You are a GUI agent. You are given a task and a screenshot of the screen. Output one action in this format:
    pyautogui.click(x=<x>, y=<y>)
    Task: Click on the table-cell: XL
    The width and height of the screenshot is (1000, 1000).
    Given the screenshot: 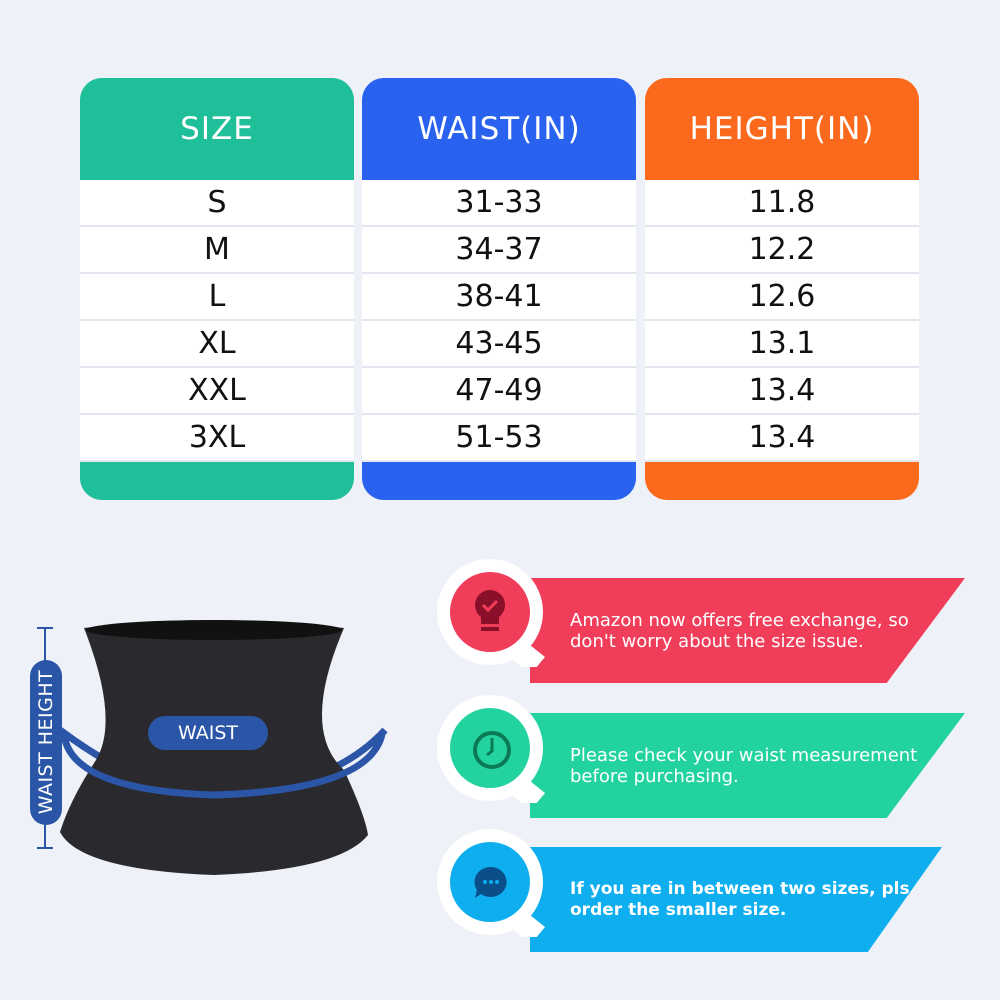 What is the action you would take?
    pyautogui.click(x=217, y=344)
    